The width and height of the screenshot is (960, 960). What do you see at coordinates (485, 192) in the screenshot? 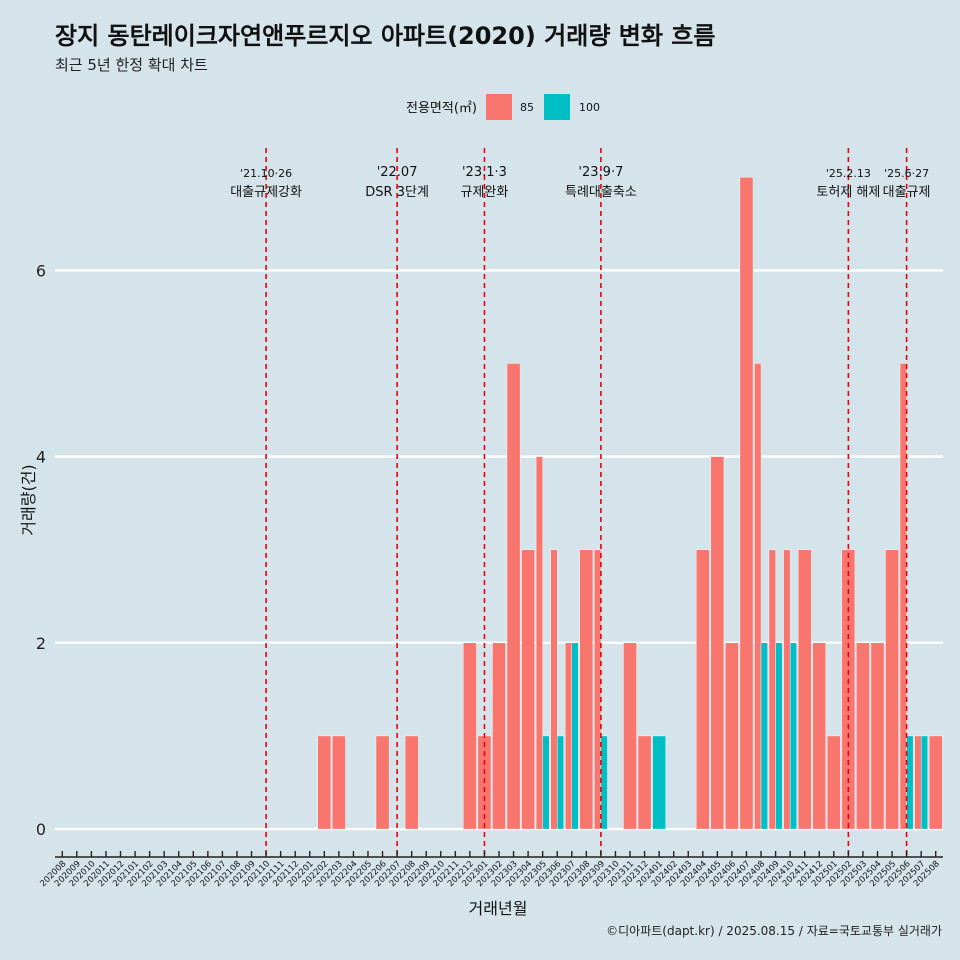
I see `event-text-label: 규제완화` at bounding box center [485, 192].